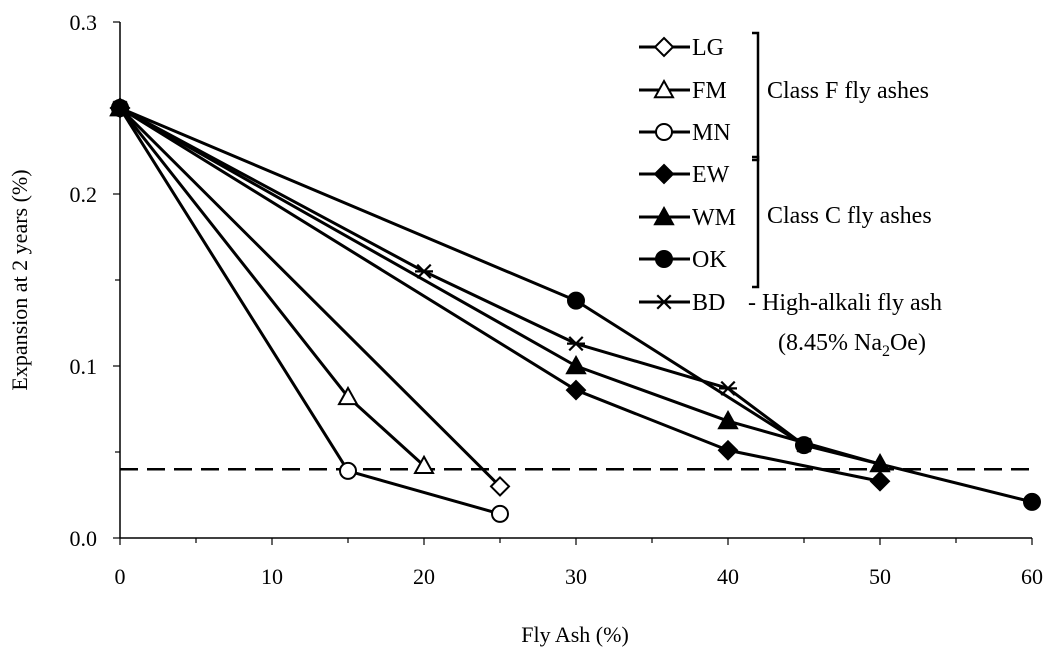 This screenshot has height=648, width=1048. What do you see at coordinates (880, 576) in the screenshot?
I see `x-tick-label: 50` at bounding box center [880, 576].